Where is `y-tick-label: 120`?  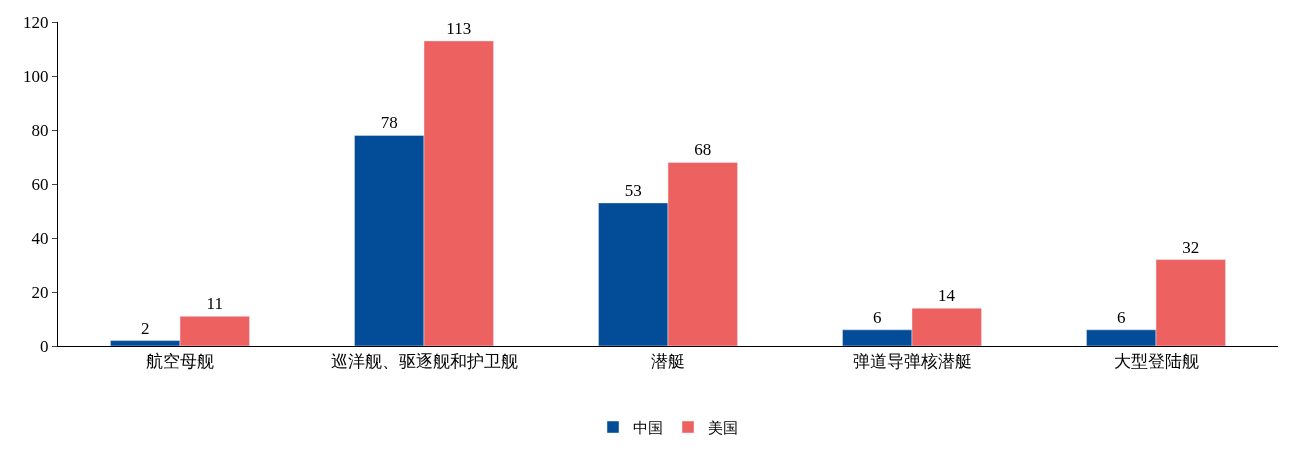 y-tick-label: 120 is located at coordinates (36, 22).